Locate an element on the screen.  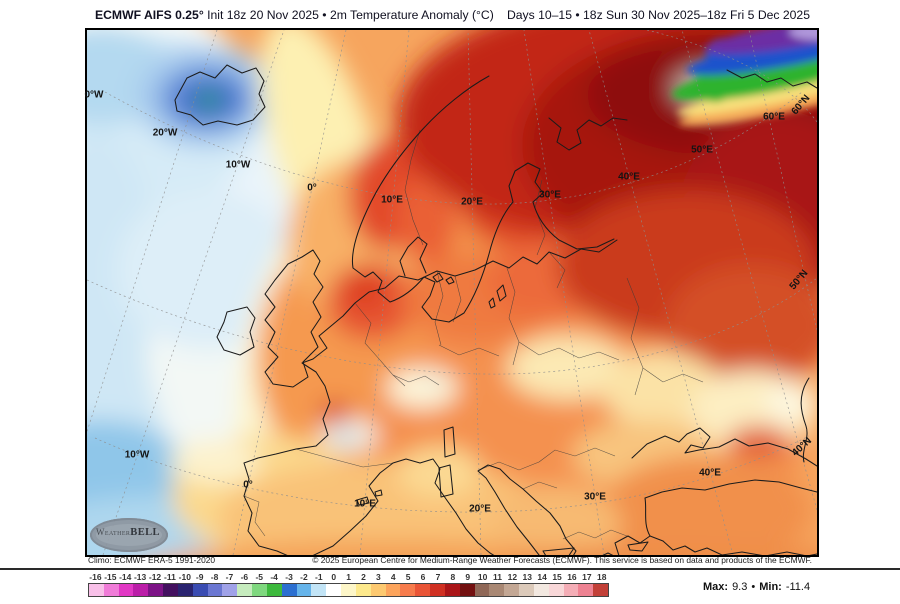
weatherbell-logo: WeatherBELL is located at coordinates (129, 535).